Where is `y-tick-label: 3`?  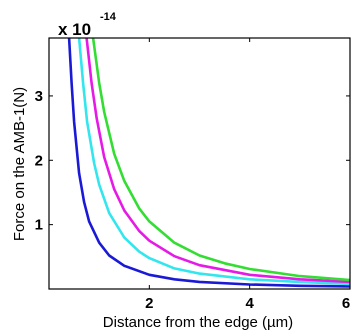 y-tick-label: 3 is located at coordinates (39, 96).